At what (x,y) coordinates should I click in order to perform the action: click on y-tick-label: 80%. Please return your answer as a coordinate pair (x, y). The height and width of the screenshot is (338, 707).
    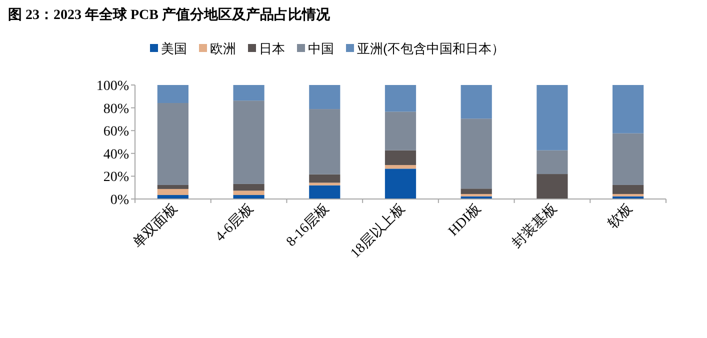
    Looking at the image, I should click on (116, 109).